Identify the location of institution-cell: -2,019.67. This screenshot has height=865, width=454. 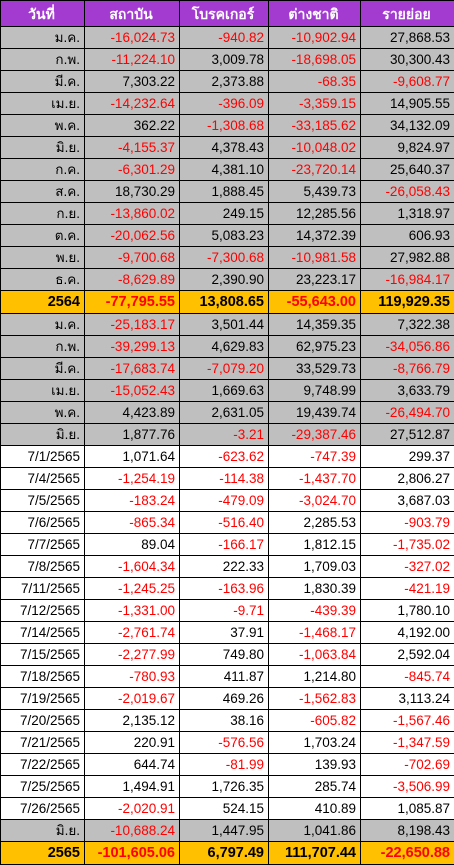
(132, 699).